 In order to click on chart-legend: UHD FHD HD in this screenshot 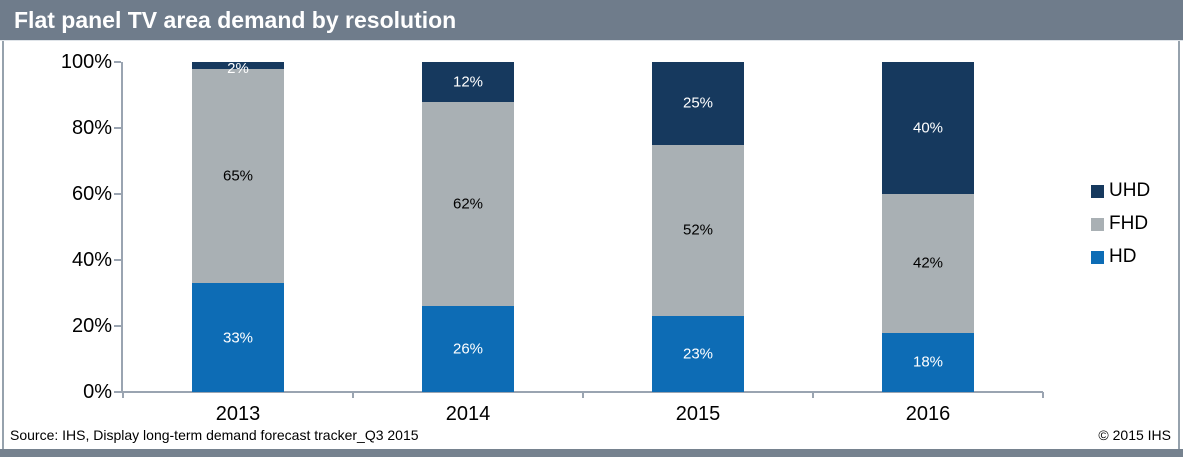, I will do `click(1120, 230)`.